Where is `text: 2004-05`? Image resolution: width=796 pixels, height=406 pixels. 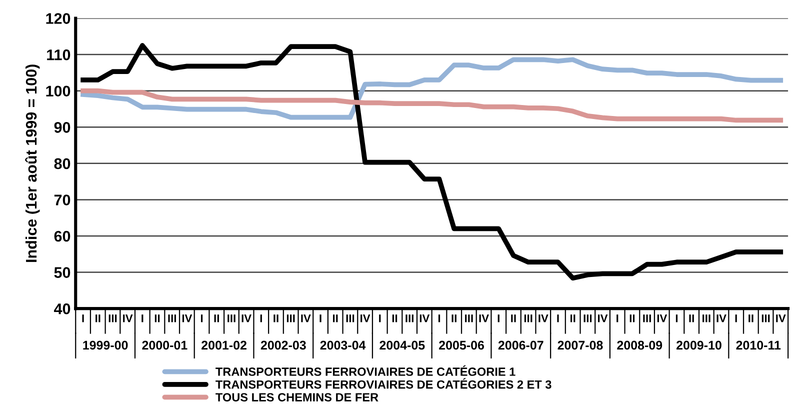 text: 2004-05 is located at coordinates (402, 345).